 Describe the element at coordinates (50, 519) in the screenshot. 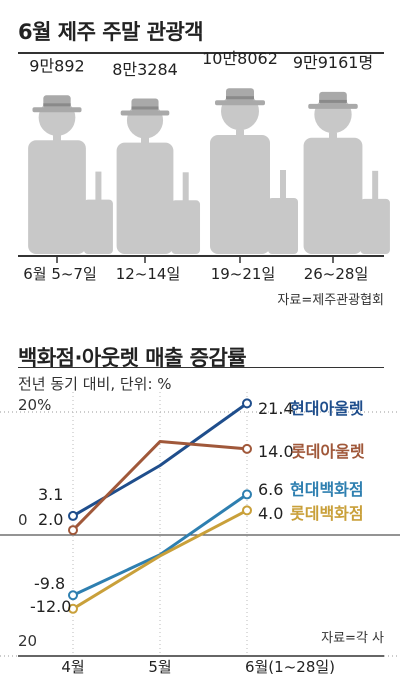

I see `series-start-label-1: 2.0` at that location.